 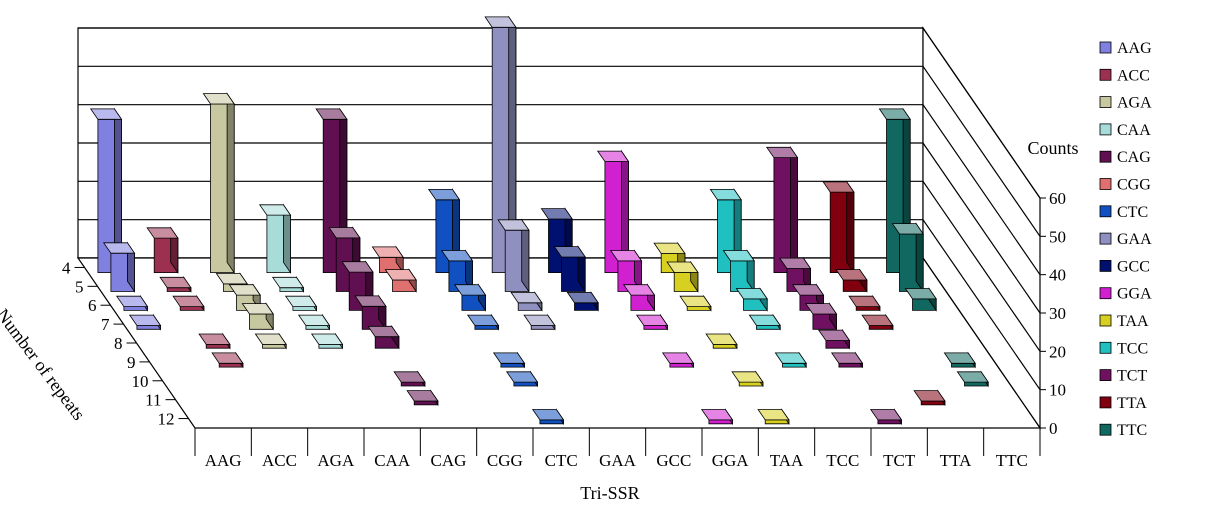 I want to click on legend-item: ACC, so click(x=1124, y=75).